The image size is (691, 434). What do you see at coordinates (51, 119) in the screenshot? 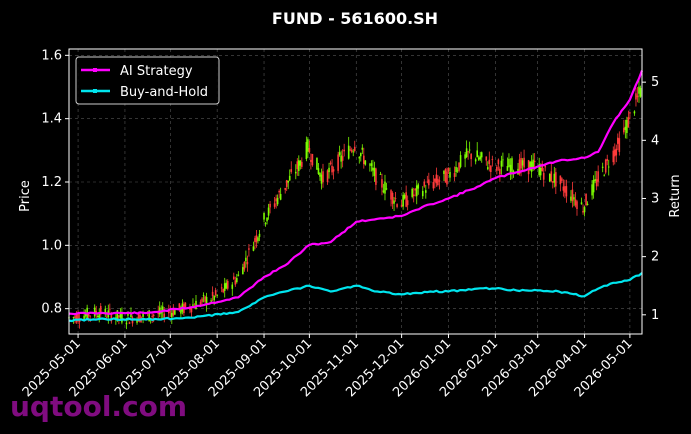
I see `y-tick-label: 1.4` at bounding box center [51, 119].